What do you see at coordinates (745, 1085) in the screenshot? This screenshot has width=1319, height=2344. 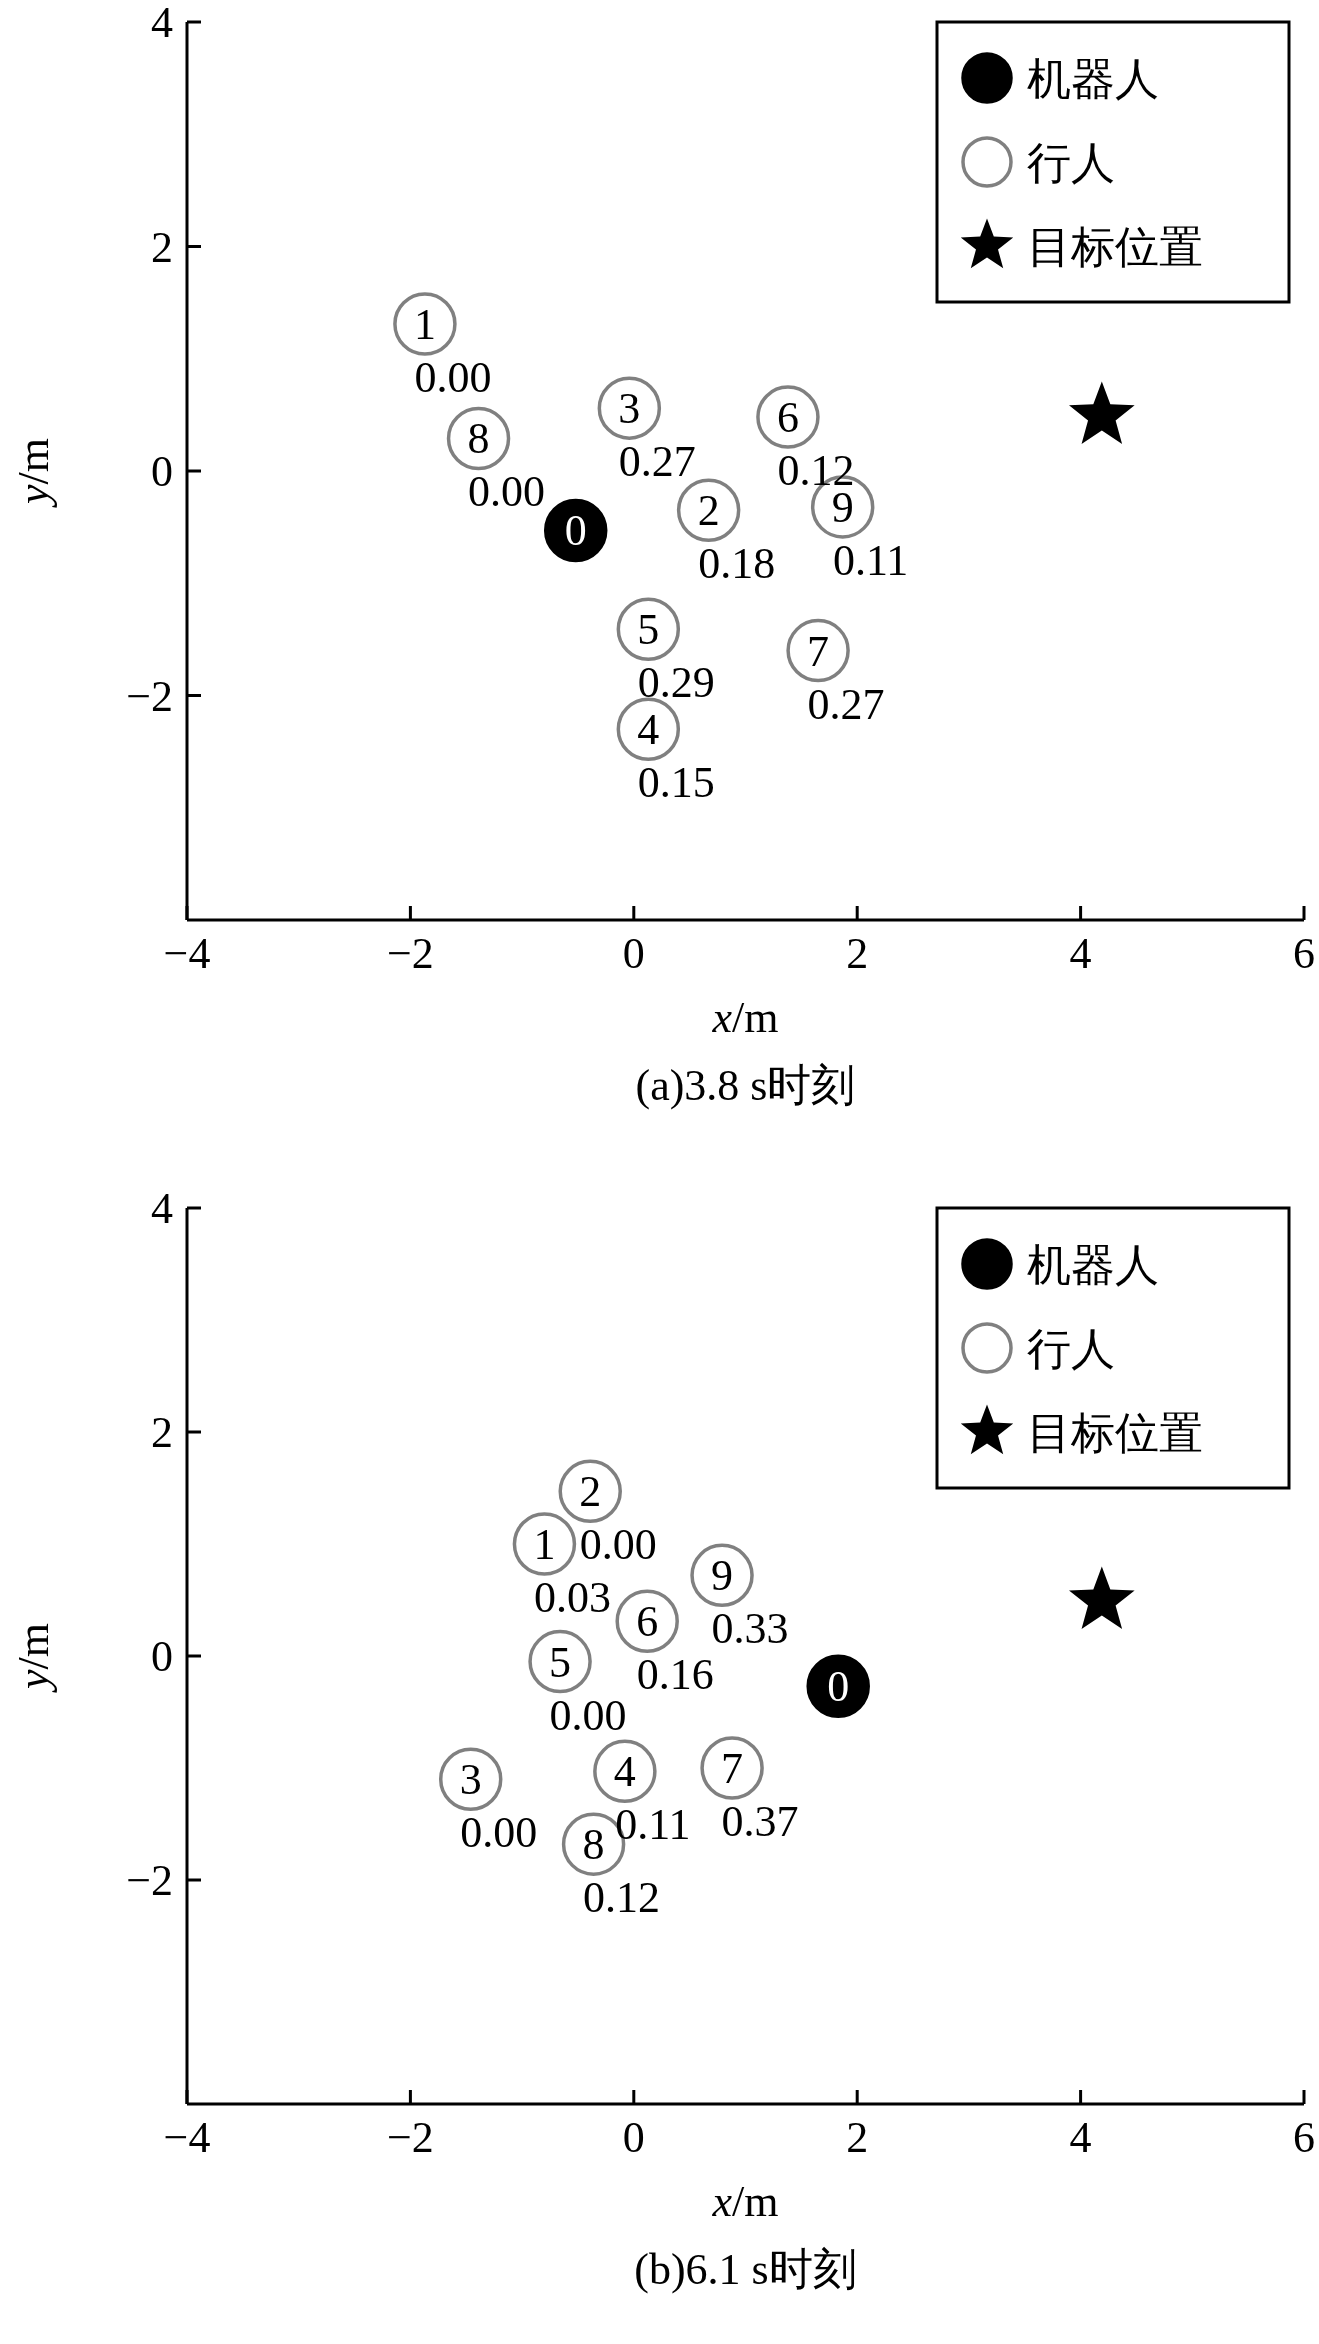 I see `text: (a)3.8 s时刻` at bounding box center [745, 1085].